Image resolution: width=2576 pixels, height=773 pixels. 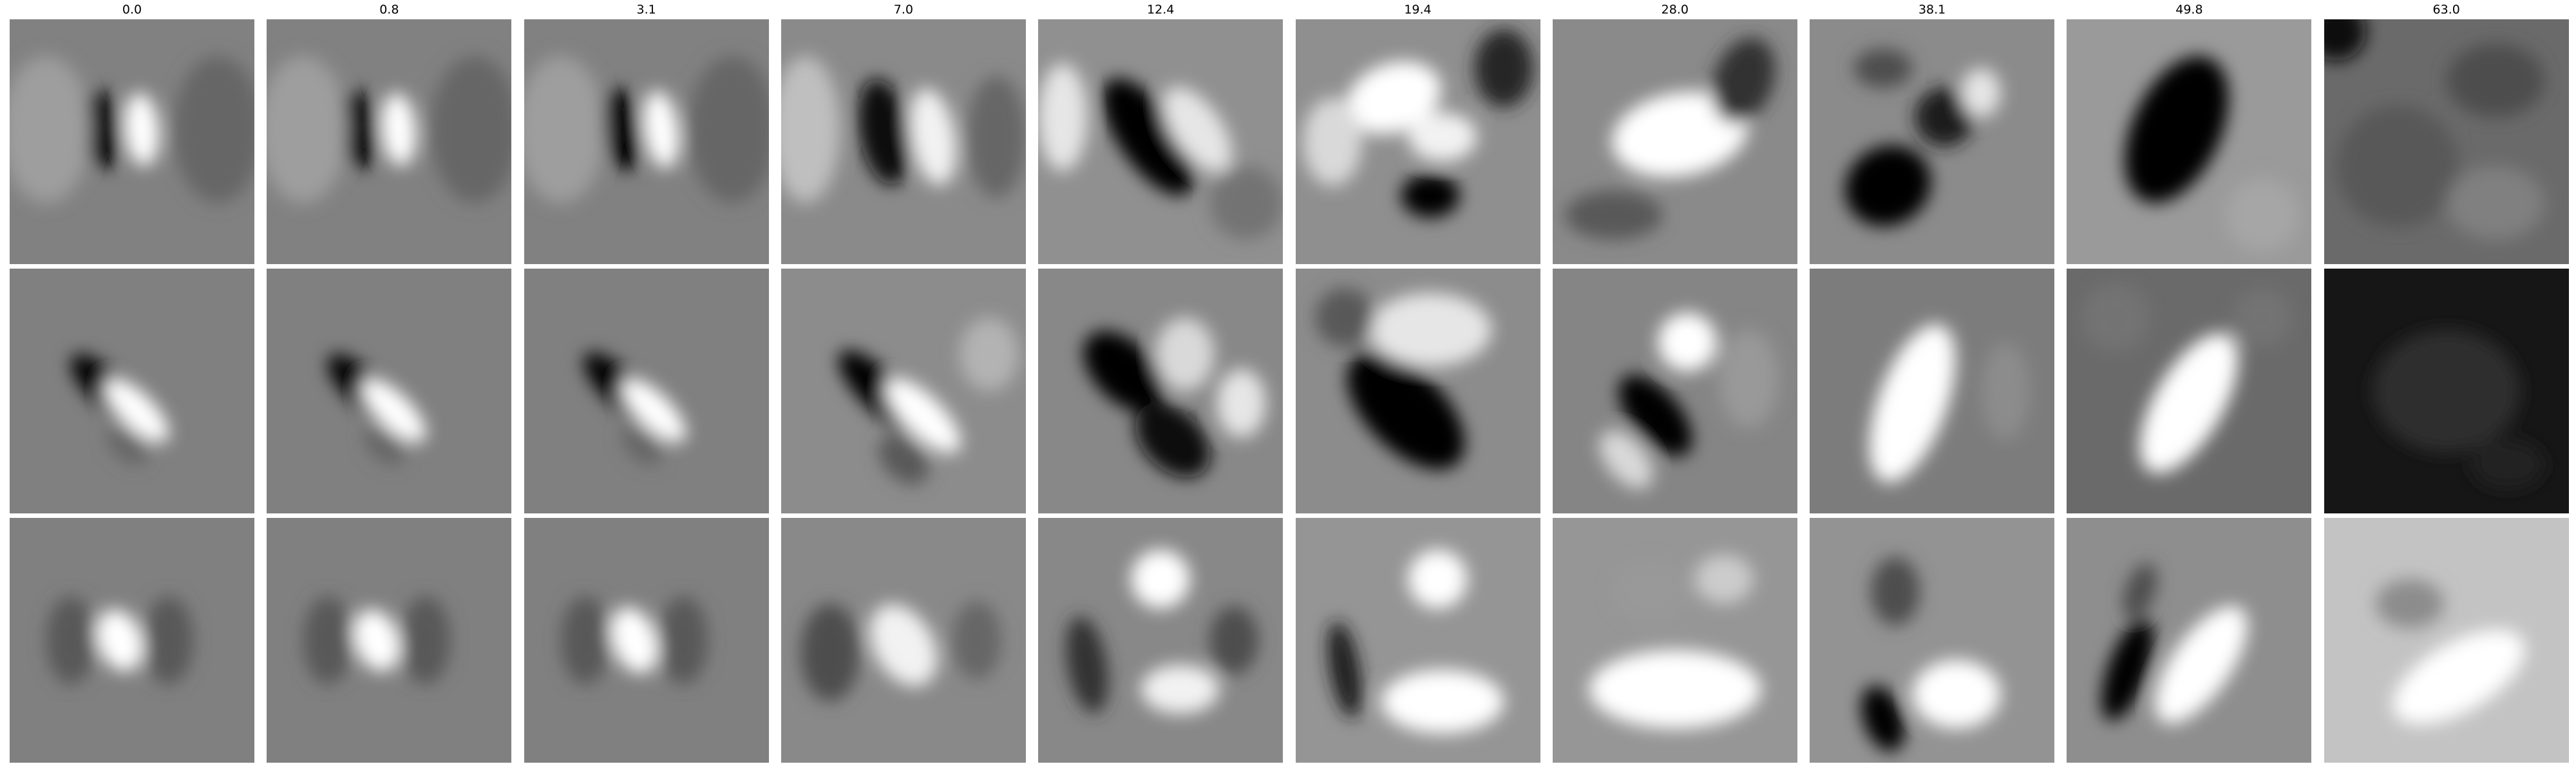 I want to click on column-title: 12.4, so click(x=1161, y=10).